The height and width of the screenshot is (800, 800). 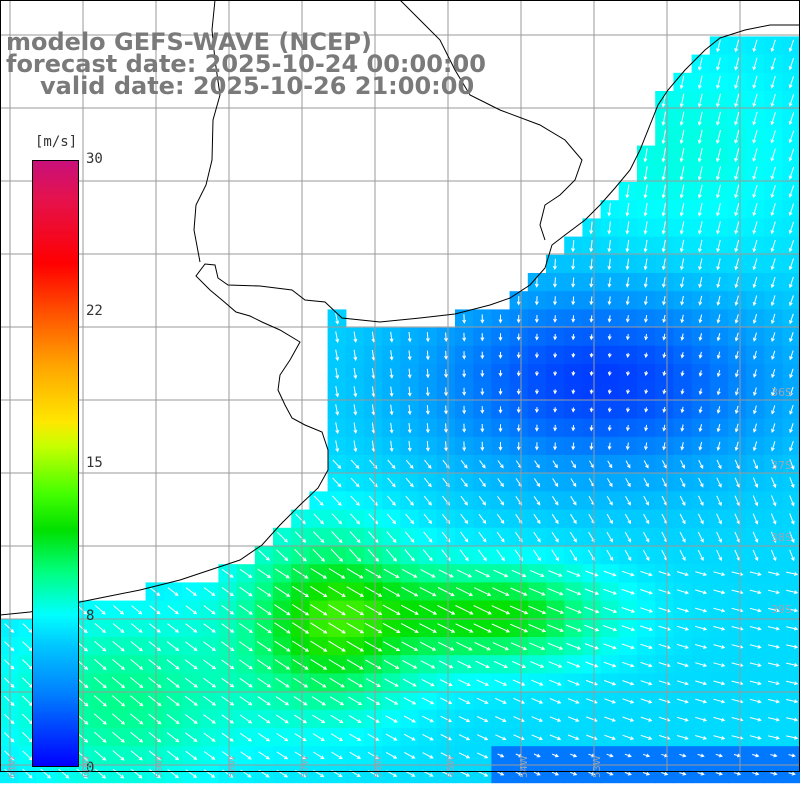 I want to click on colorbar-unit: [m/s], so click(x=56, y=142).